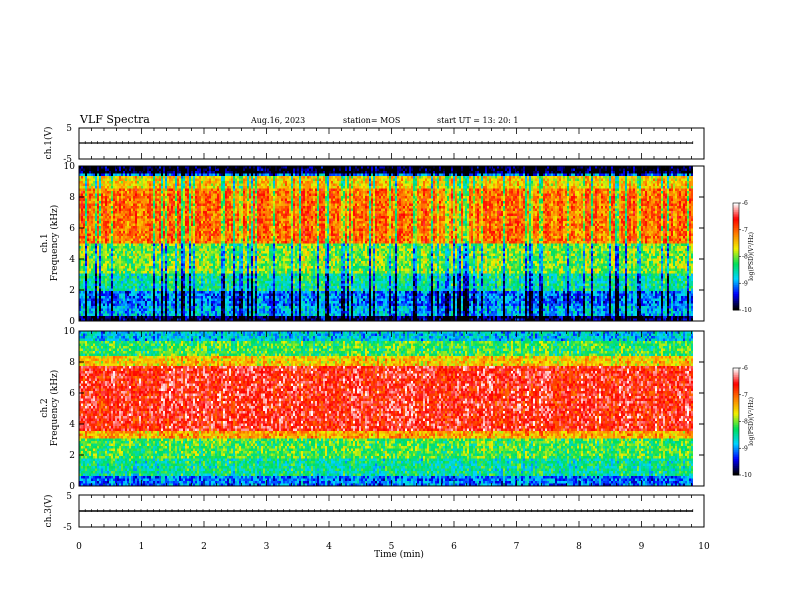 Image resolution: width=792 pixels, height=612 pixels. I want to click on start-time-label: start UT = 13: 20: 1, so click(477, 120).